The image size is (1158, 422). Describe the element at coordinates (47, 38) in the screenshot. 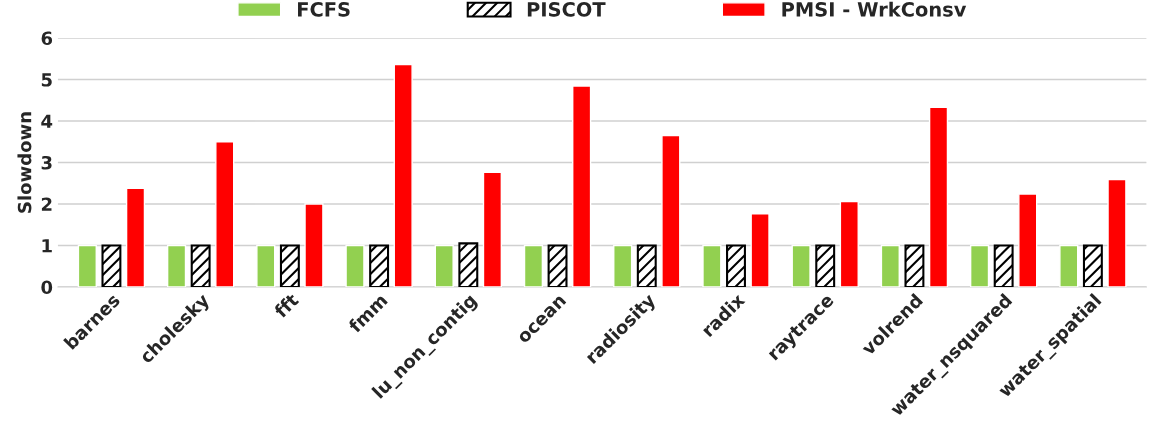

I see `y-tick-label: 6` at that location.